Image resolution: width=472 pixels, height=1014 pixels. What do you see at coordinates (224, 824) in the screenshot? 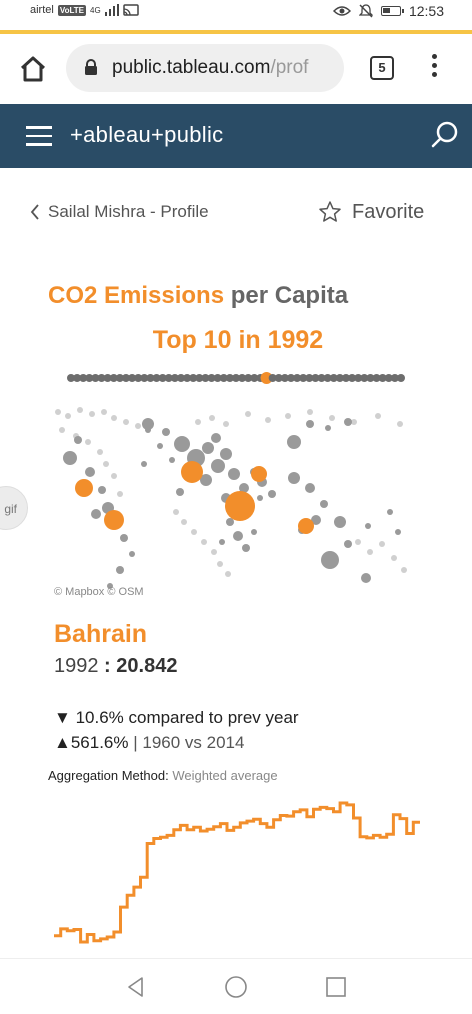
I see `data-point-1985` at bounding box center [224, 824].